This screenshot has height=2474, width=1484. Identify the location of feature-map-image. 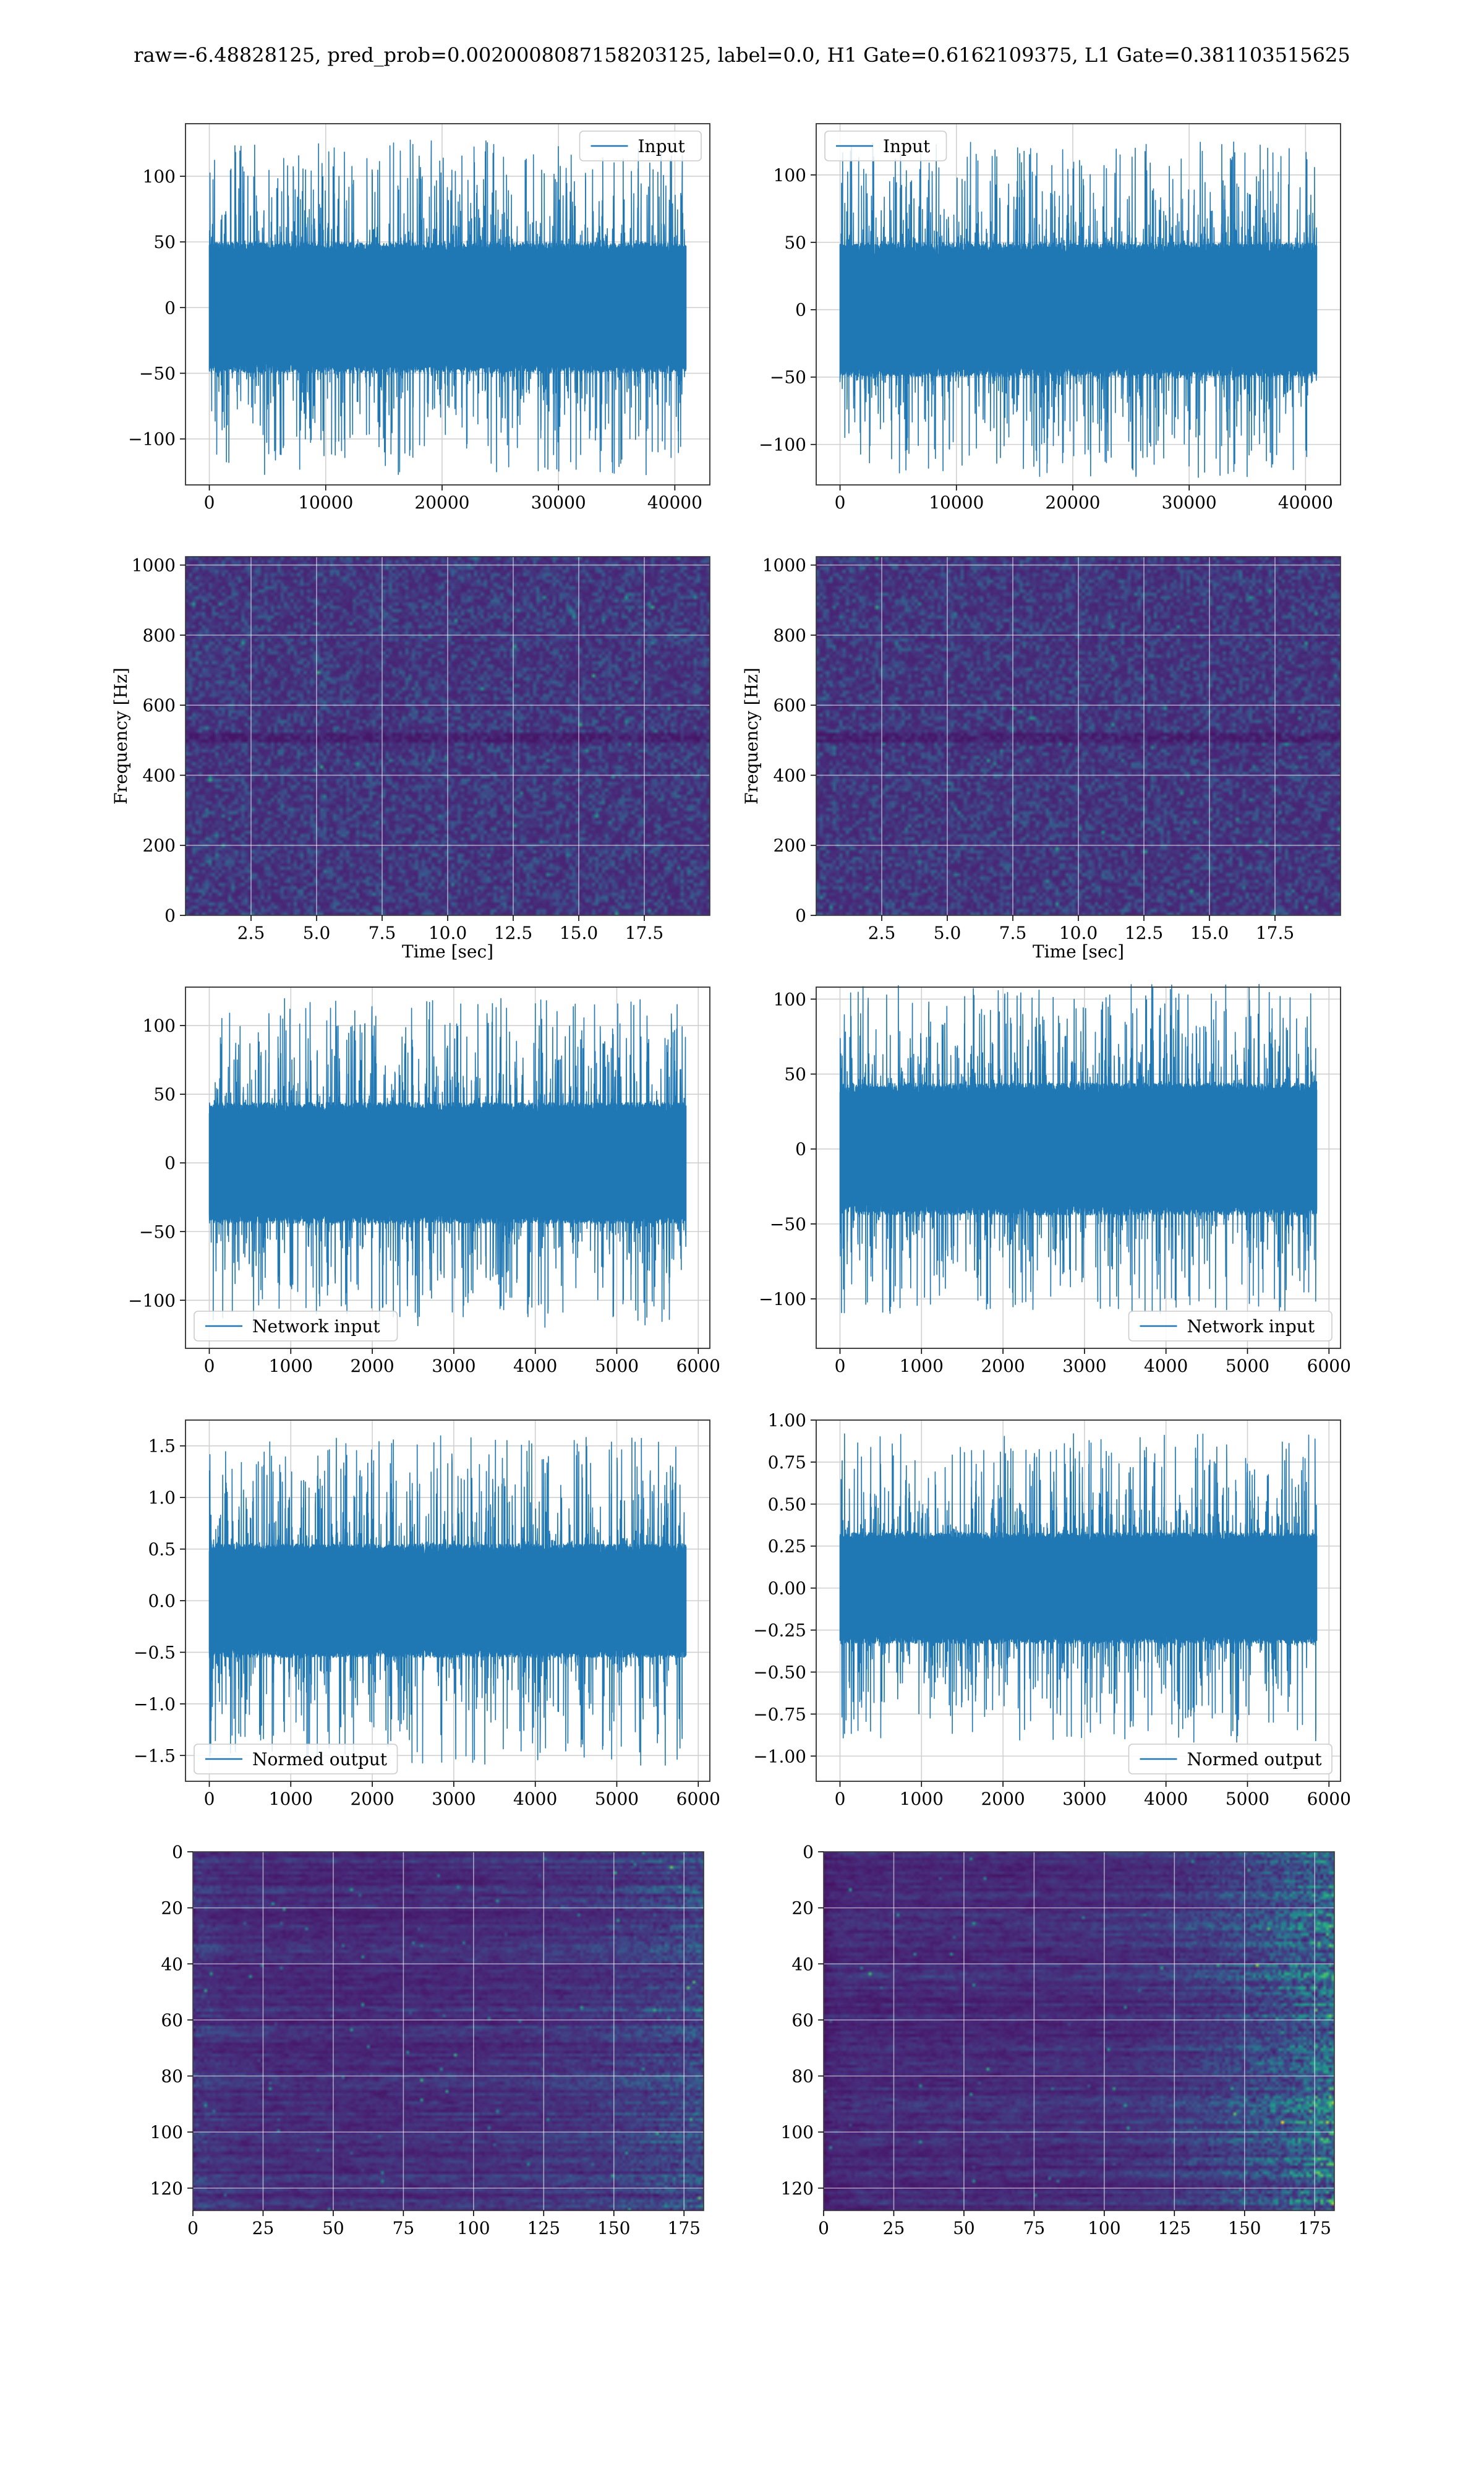
(1079, 2031).